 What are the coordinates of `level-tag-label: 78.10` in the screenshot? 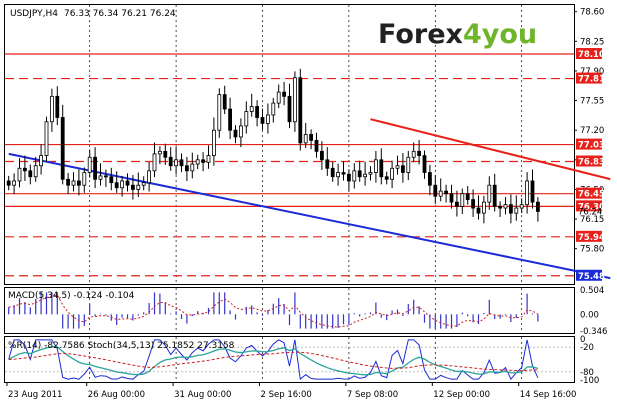 It's located at (591, 55).